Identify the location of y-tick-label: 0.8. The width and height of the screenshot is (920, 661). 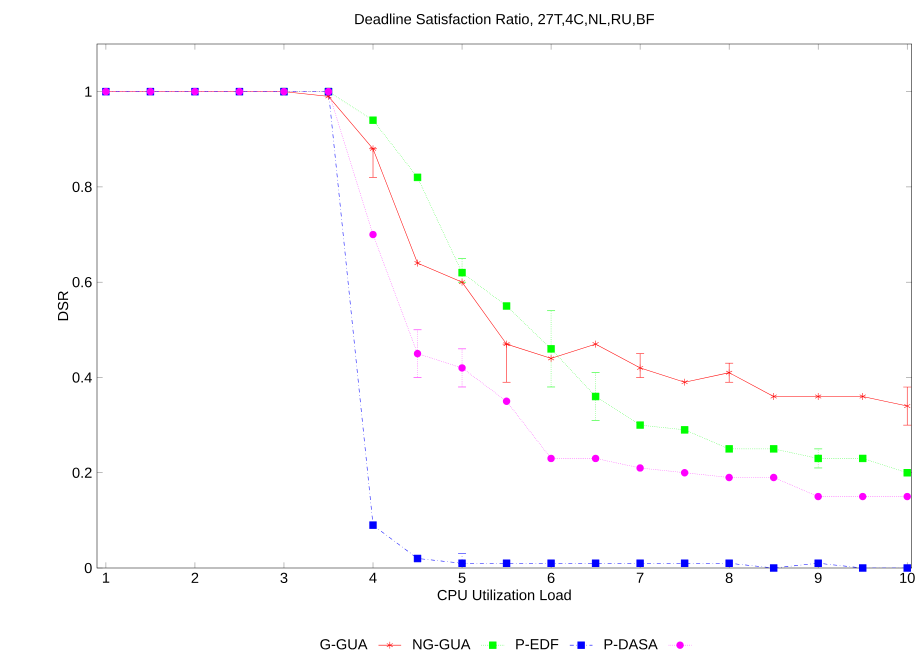
(82, 187).